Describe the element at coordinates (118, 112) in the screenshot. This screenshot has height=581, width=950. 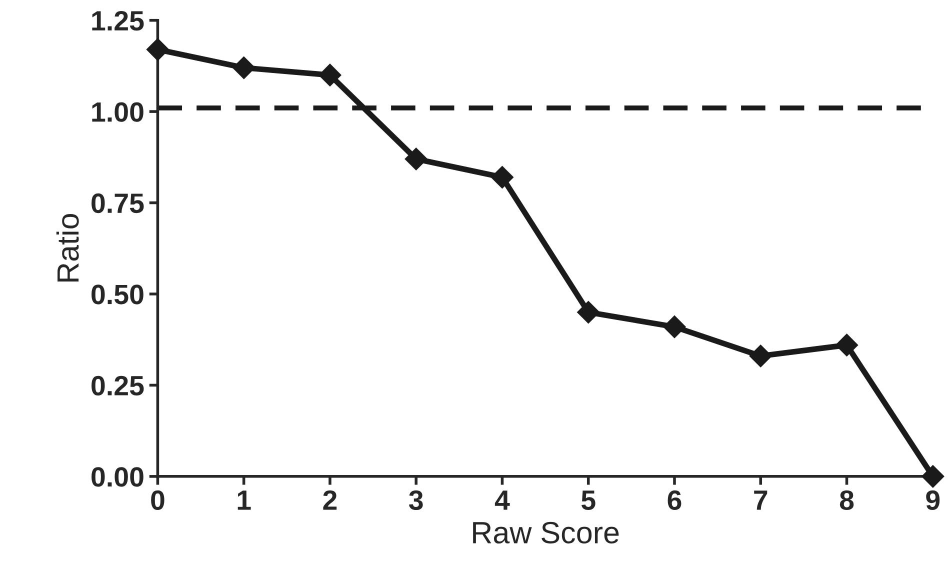
I see `y-tick-label: 1.00` at that location.